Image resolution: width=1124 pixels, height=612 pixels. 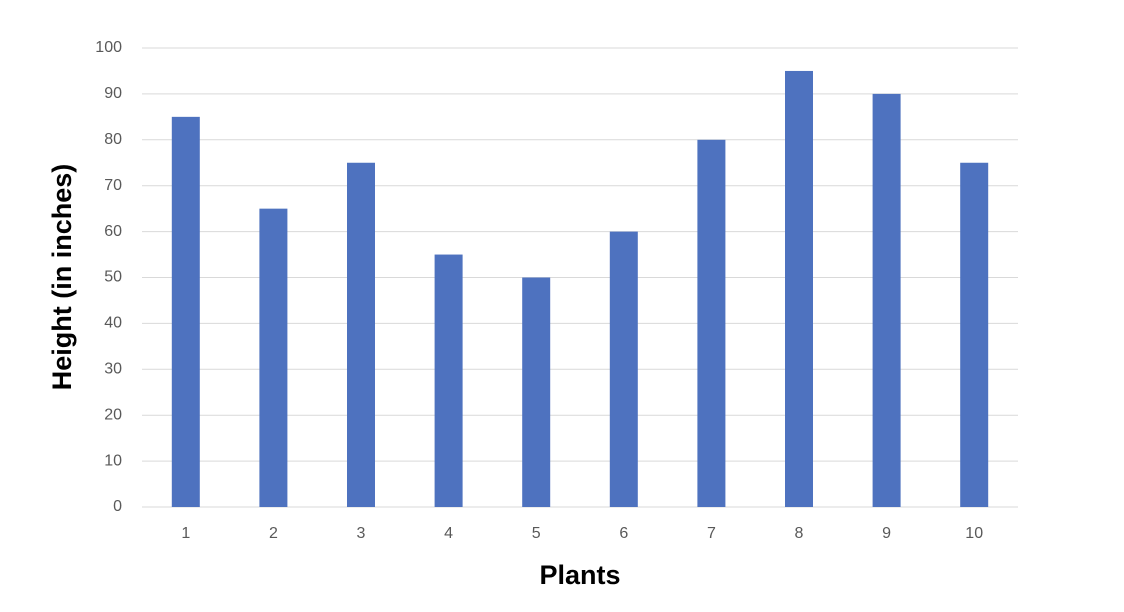 What do you see at coordinates (113, 277) in the screenshot?
I see `y-tick-label: 50` at bounding box center [113, 277].